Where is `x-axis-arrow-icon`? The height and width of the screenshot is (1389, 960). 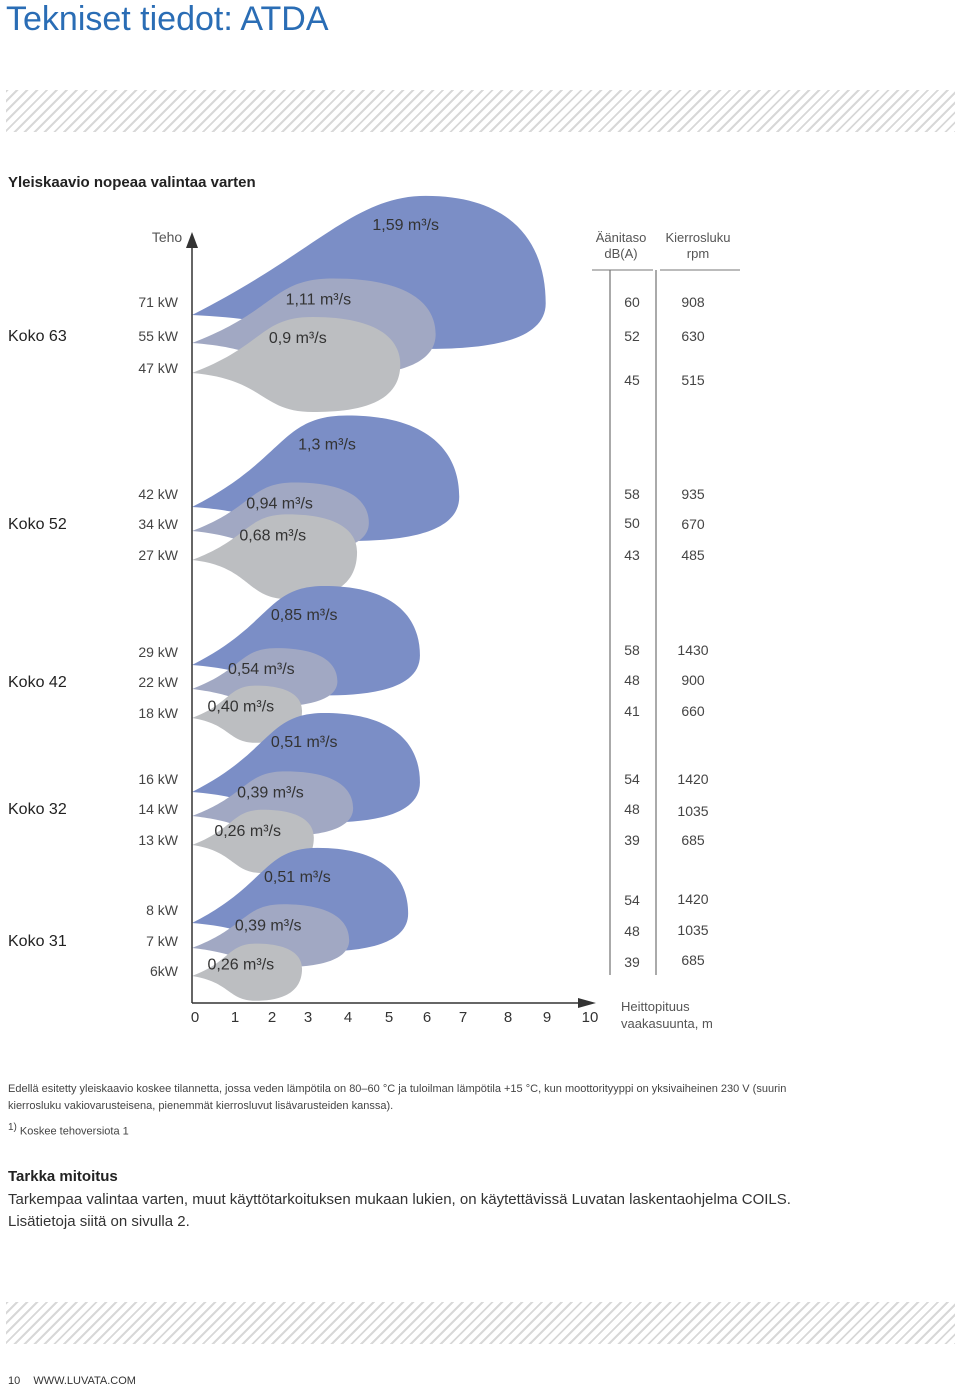
x-axis-arrow-icon is located at coordinates (587, 1003).